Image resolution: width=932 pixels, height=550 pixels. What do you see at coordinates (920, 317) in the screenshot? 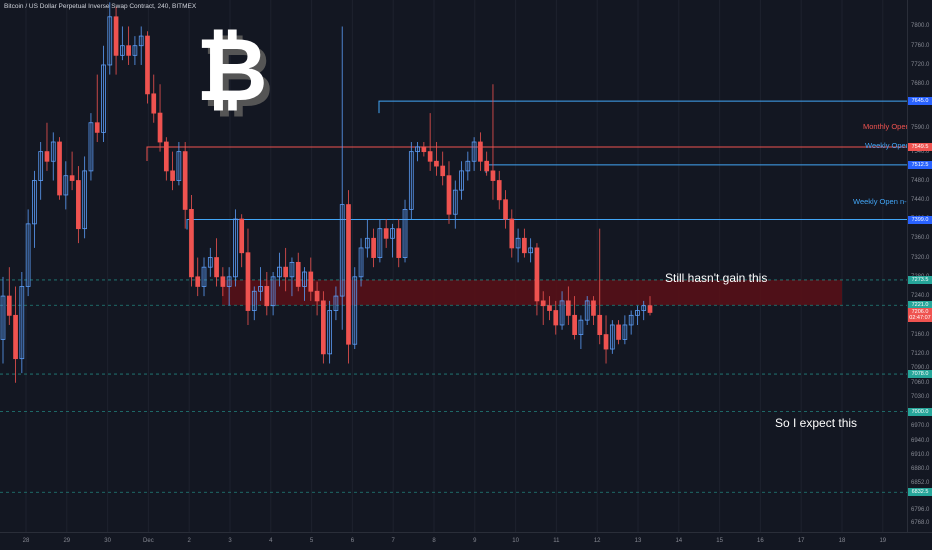
I see `price-badge: 02:47:07` at bounding box center [920, 317].